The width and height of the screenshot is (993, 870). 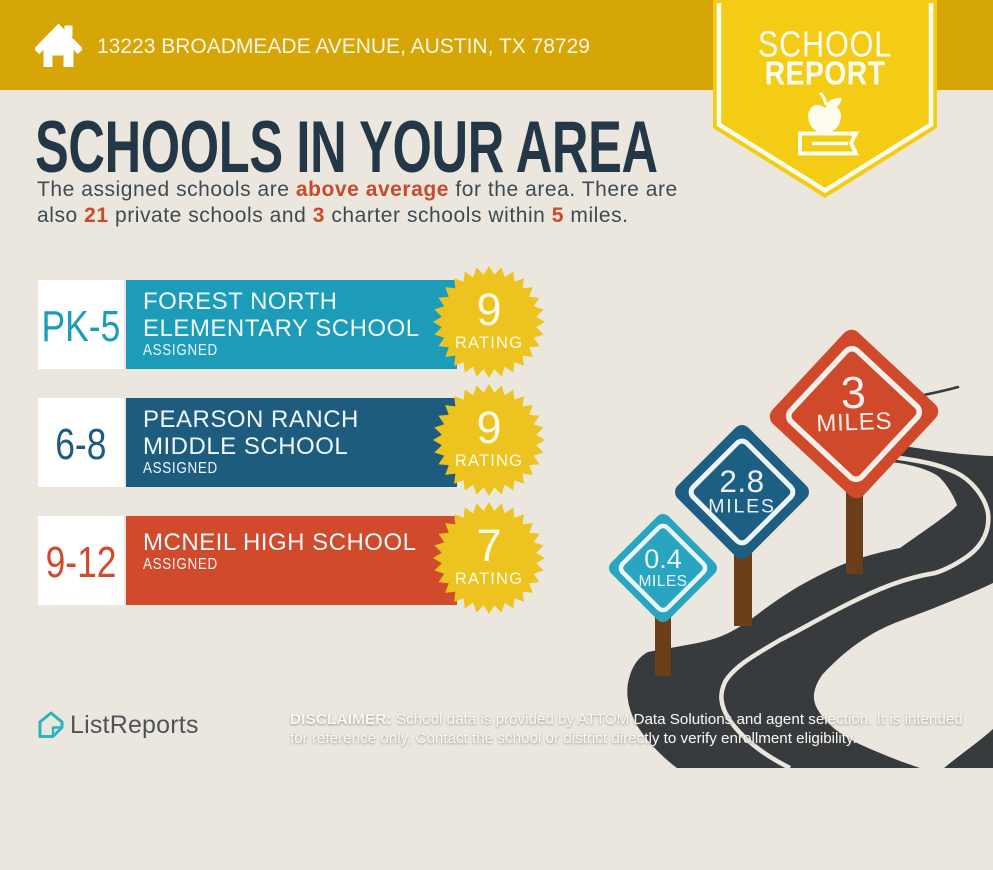 I want to click on svg-text: 3, so click(x=853, y=393).